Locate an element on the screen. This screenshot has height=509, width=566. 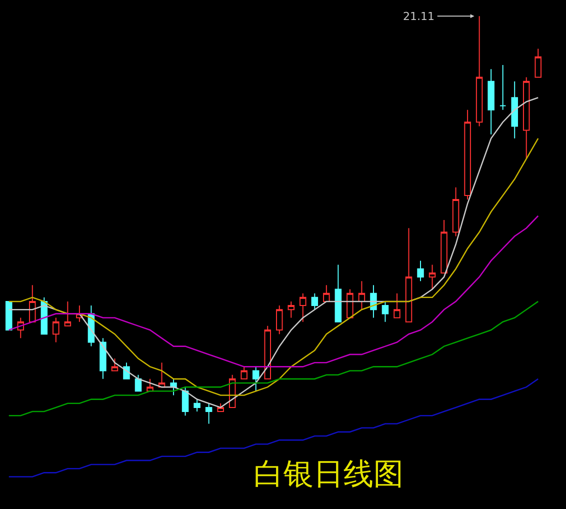
text: 白银日线图 is located at coordinates (328, 474).